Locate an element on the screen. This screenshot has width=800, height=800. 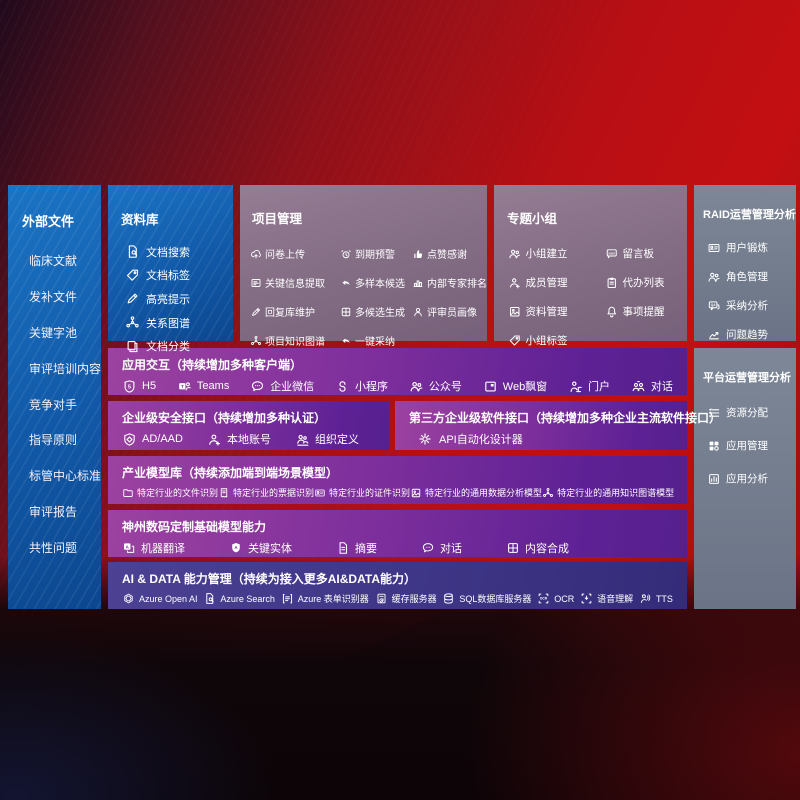
feature-item-label: Teams is located at coordinates (213, 386).